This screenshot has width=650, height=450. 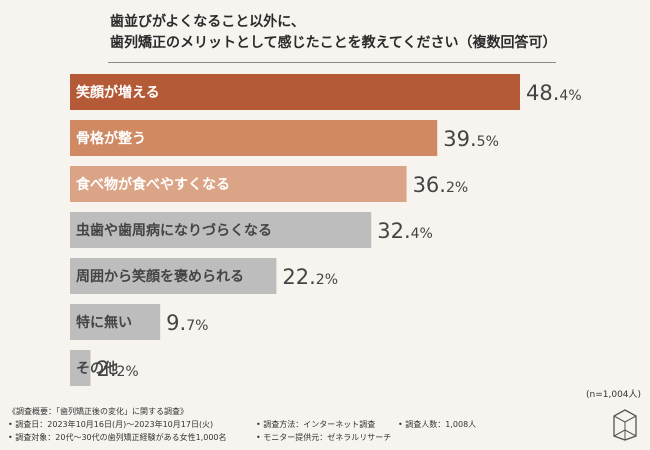 What do you see at coordinates (153, 184) in the screenshot?
I see `bar-label-3: 食べ物が食べやすくなる` at bounding box center [153, 184].